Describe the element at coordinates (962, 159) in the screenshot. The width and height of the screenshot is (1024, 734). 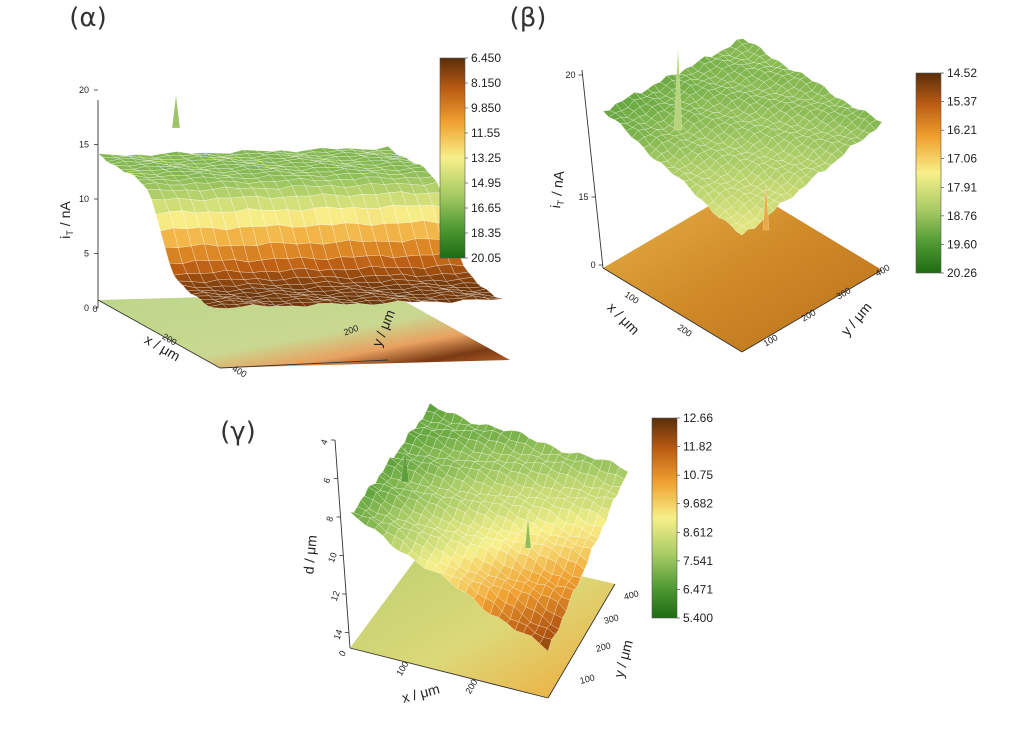
I see `colorbar-label: 17.06` at that location.